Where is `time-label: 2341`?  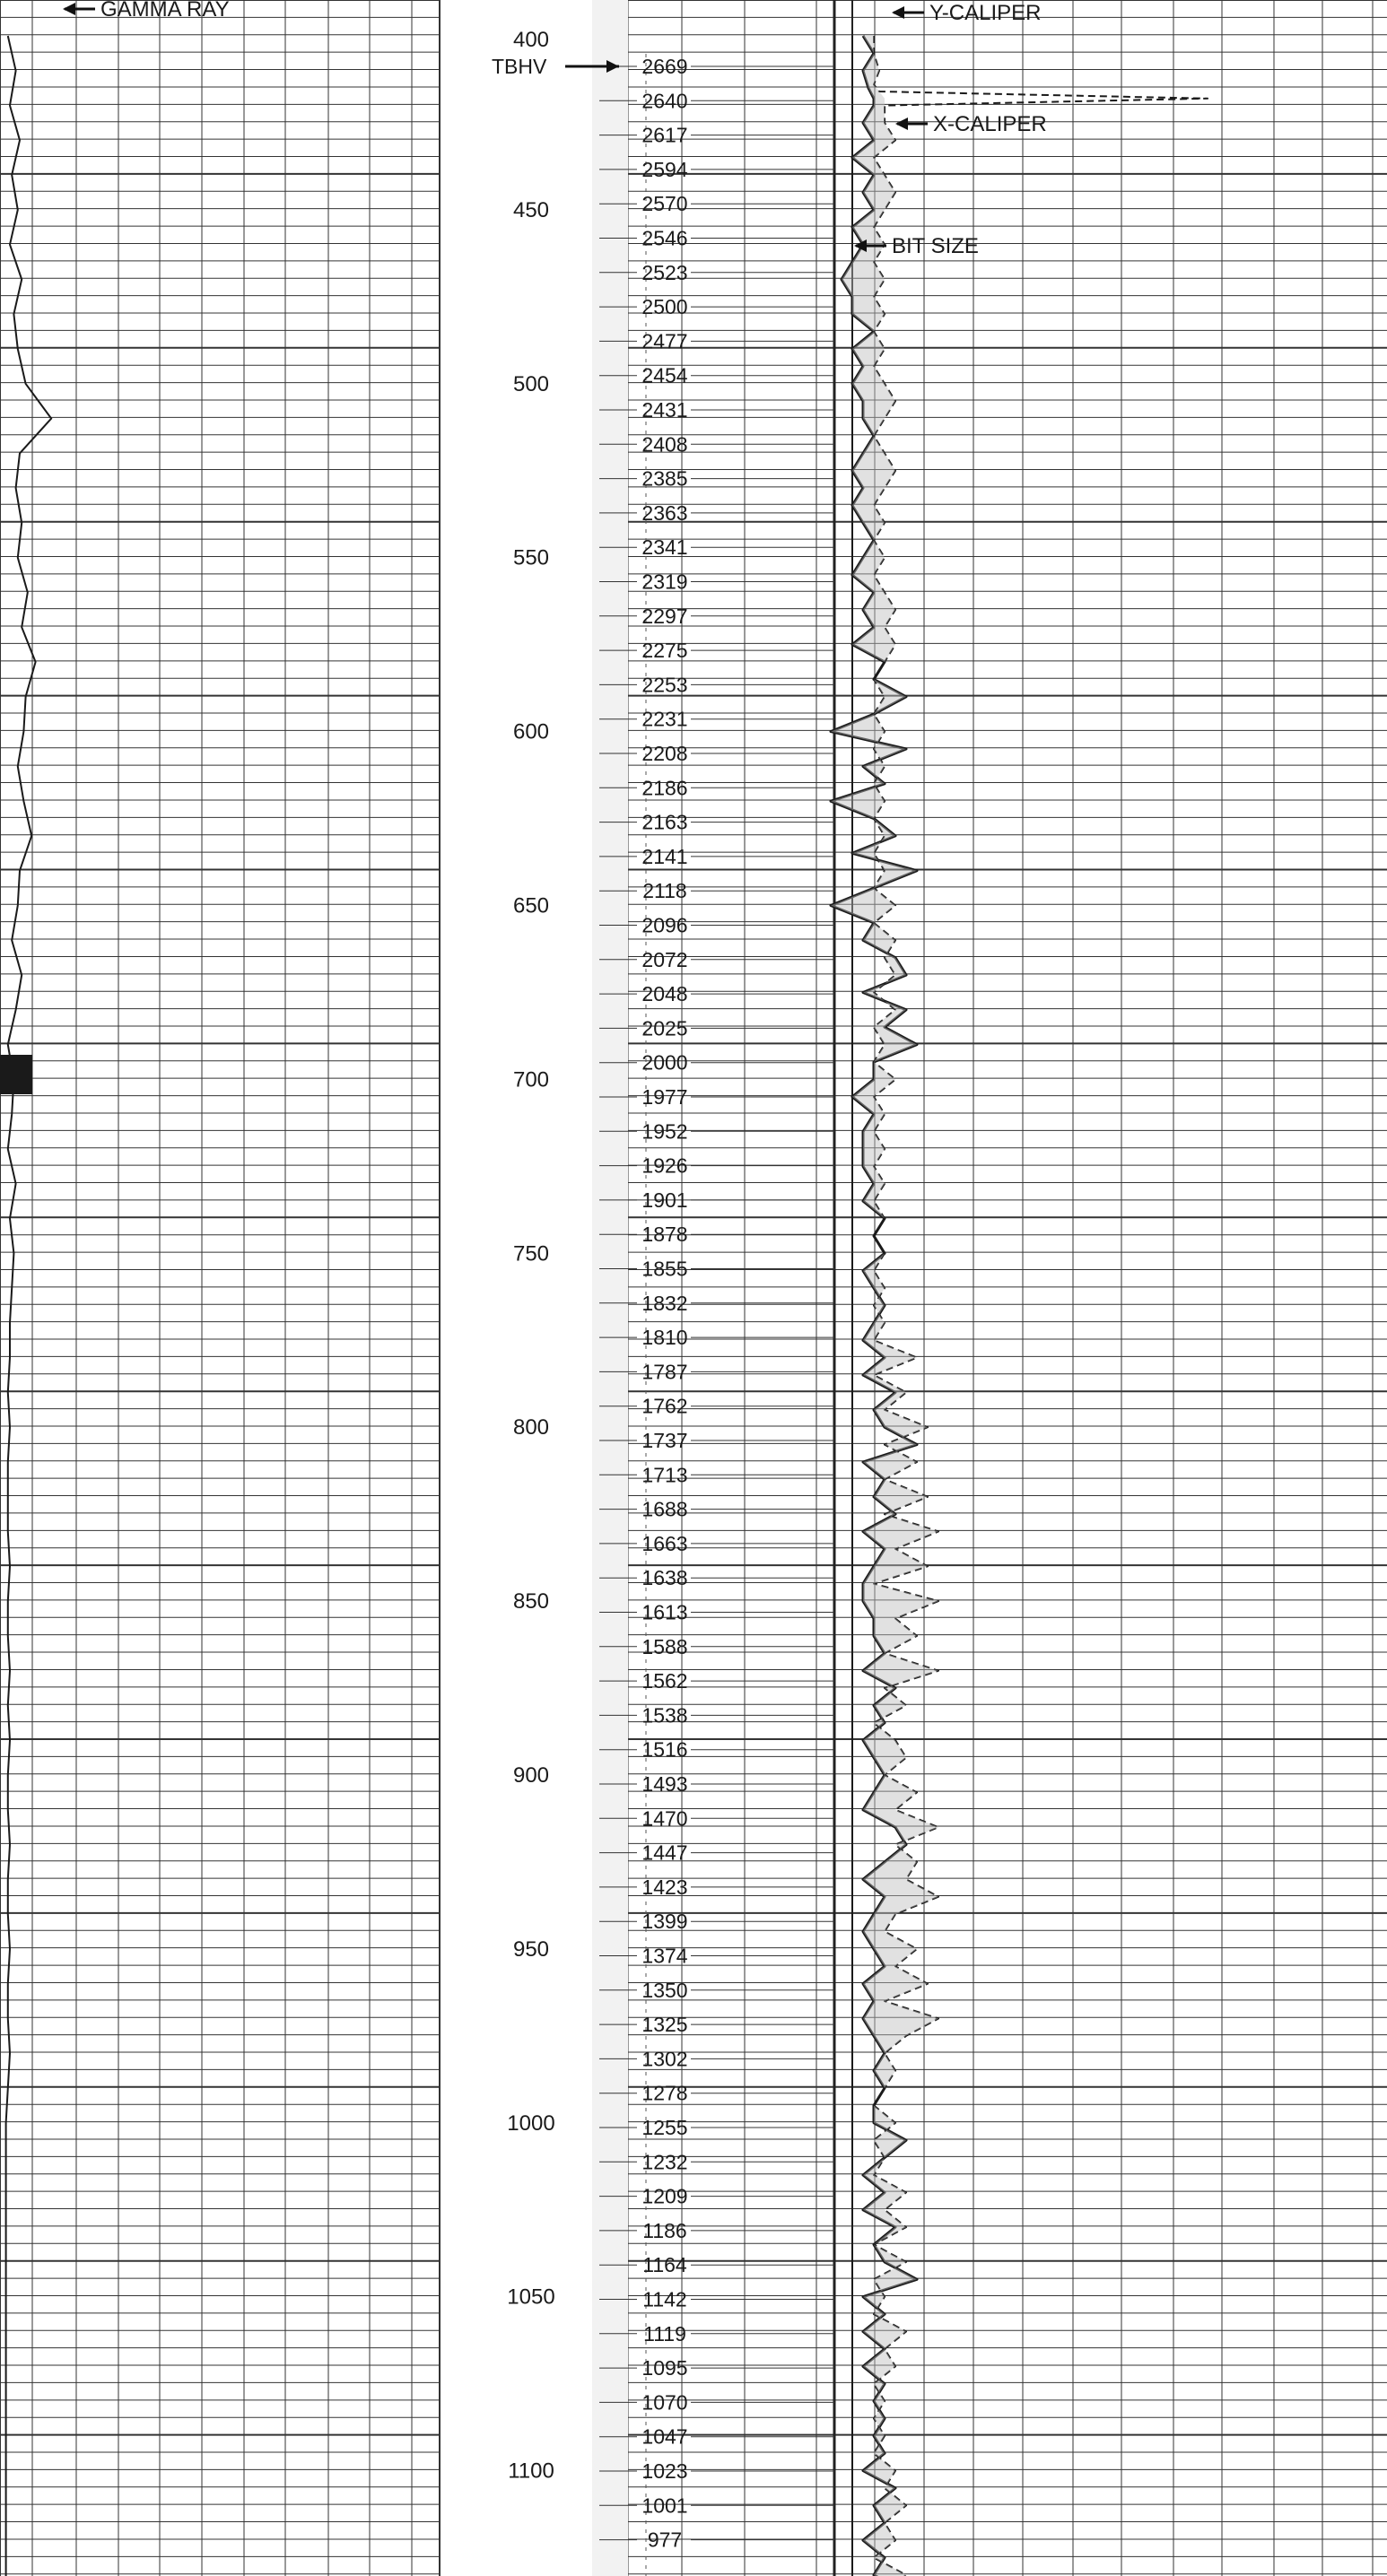
time-label: 2341 is located at coordinates (664, 547).